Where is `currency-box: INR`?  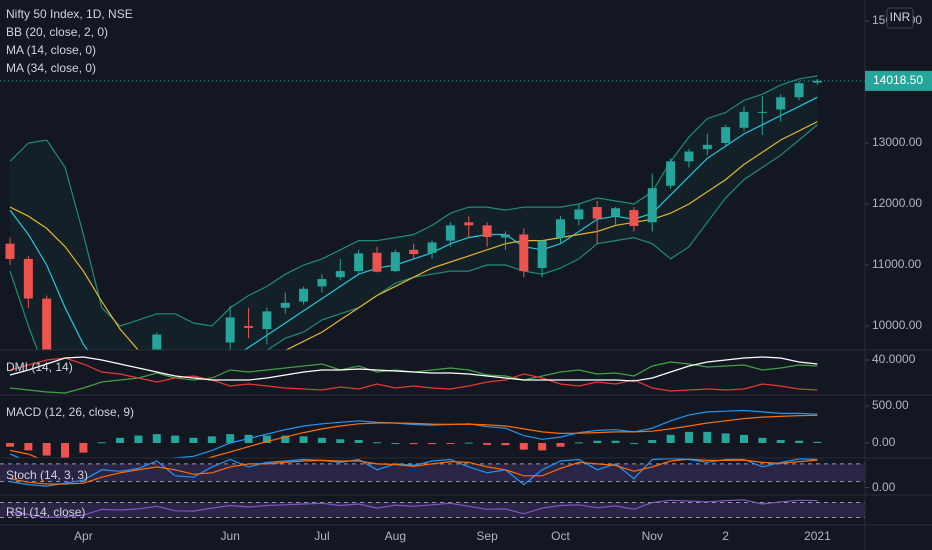
currency-box: INR is located at coordinates (900, 18).